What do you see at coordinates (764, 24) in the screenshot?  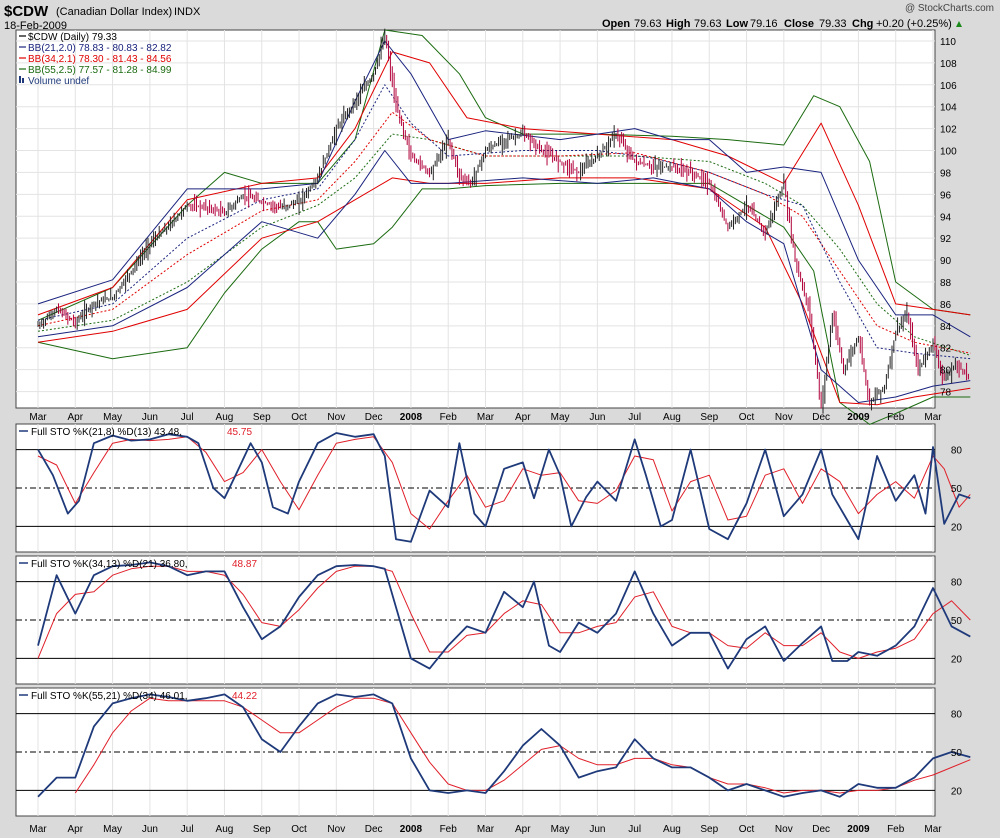 I see `low-value: 79.16` at bounding box center [764, 24].